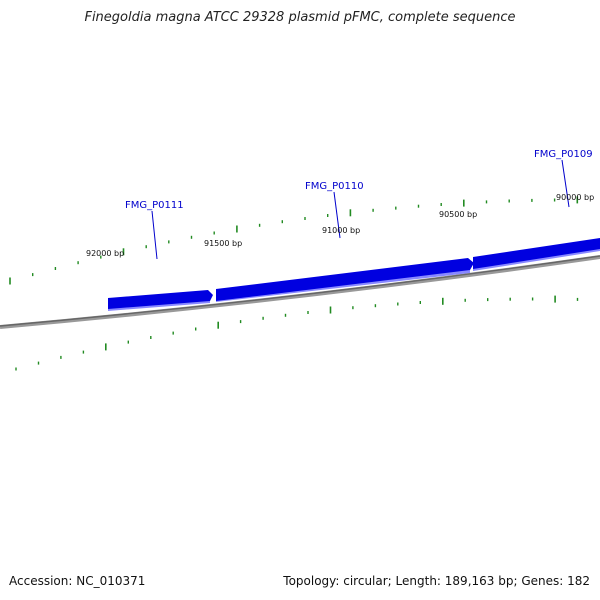 The image size is (600, 600). What do you see at coordinates (334, 186) in the screenshot?
I see `gene-label: FMG_P0110` at bounding box center [334, 186].